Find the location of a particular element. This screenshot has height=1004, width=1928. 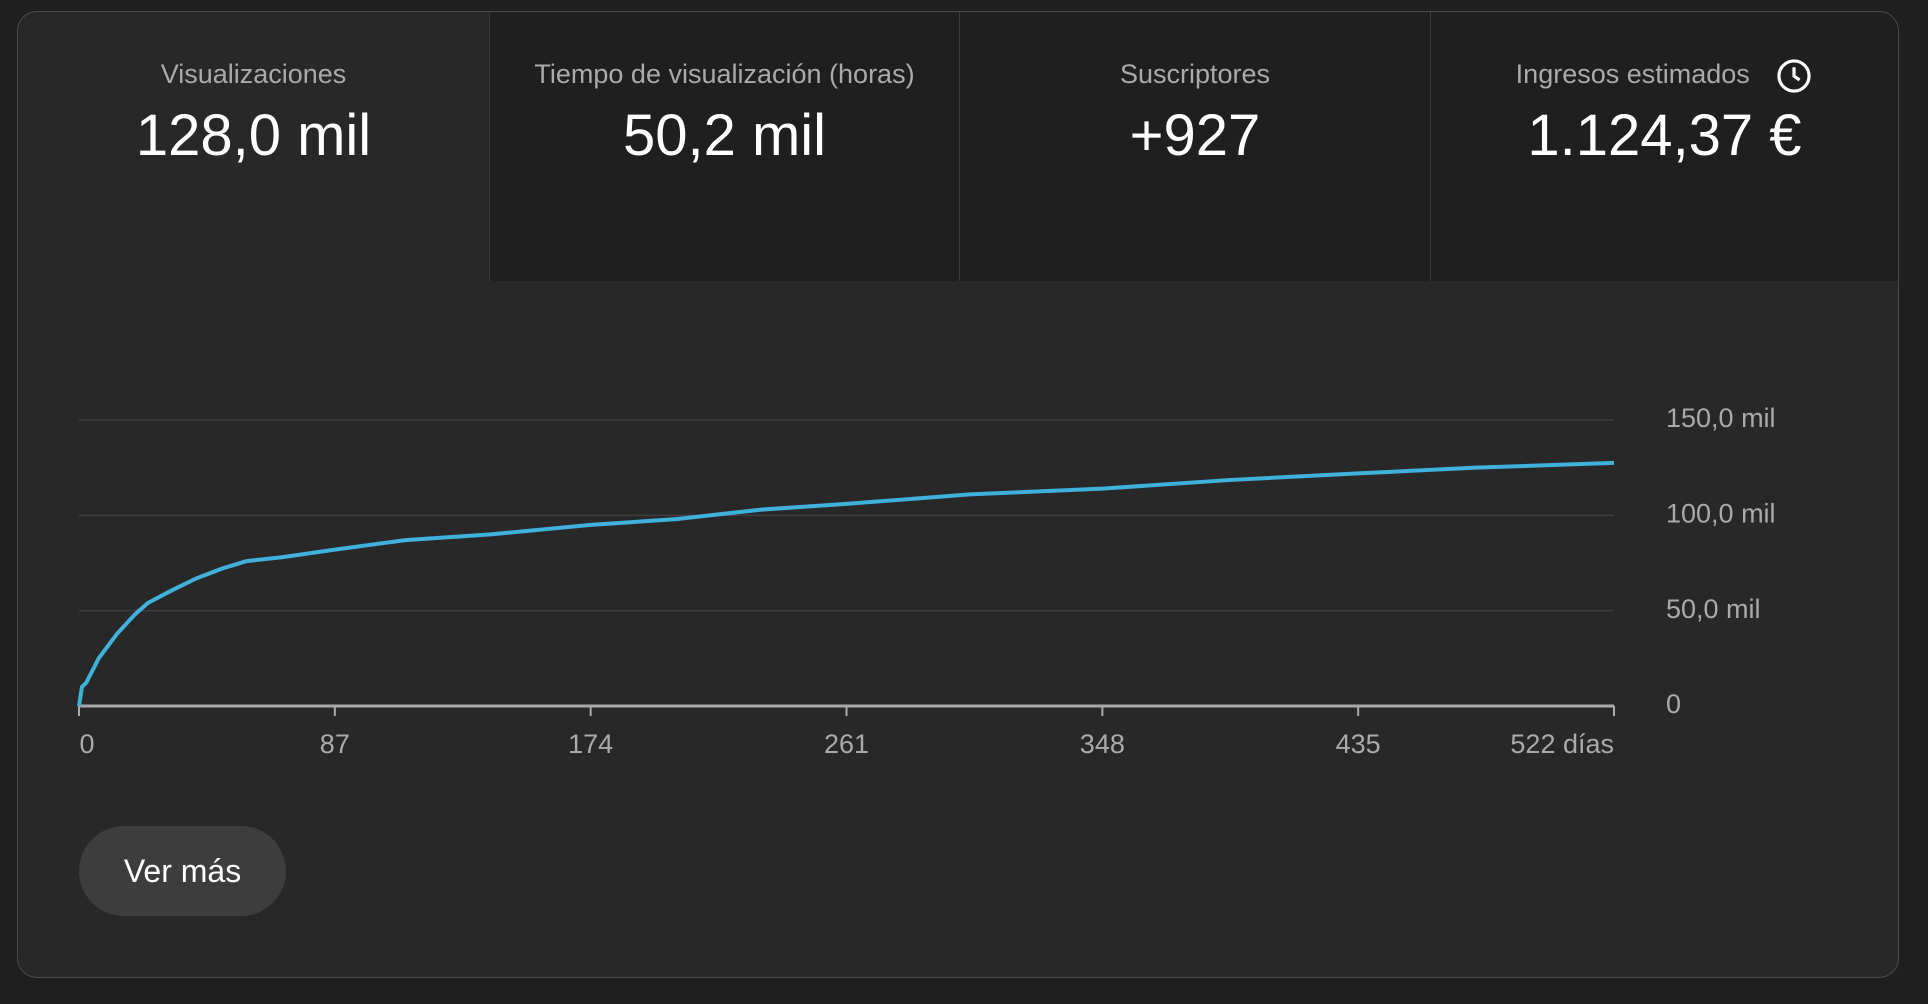

tab: Suscriptores +927 is located at coordinates (1194, 146).